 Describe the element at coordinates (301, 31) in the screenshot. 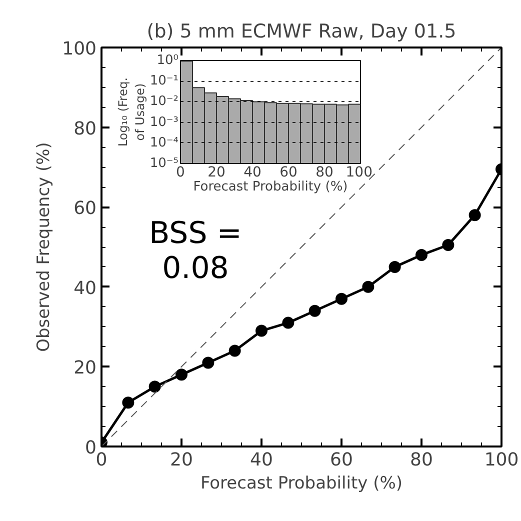

I see `chart-title: (b) 5 mm ECMWF Raw, Day 01.5` at that location.